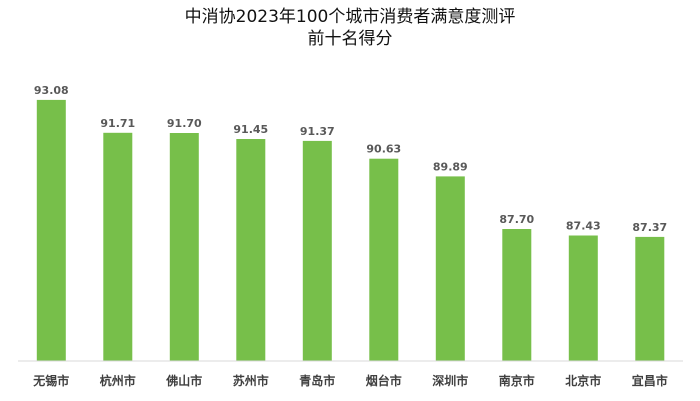 The width and height of the screenshot is (700, 401). What do you see at coordinates (649, 227) in the screenshot?
I see `data-label-9: 87.37` at bounding box center [649, 227].